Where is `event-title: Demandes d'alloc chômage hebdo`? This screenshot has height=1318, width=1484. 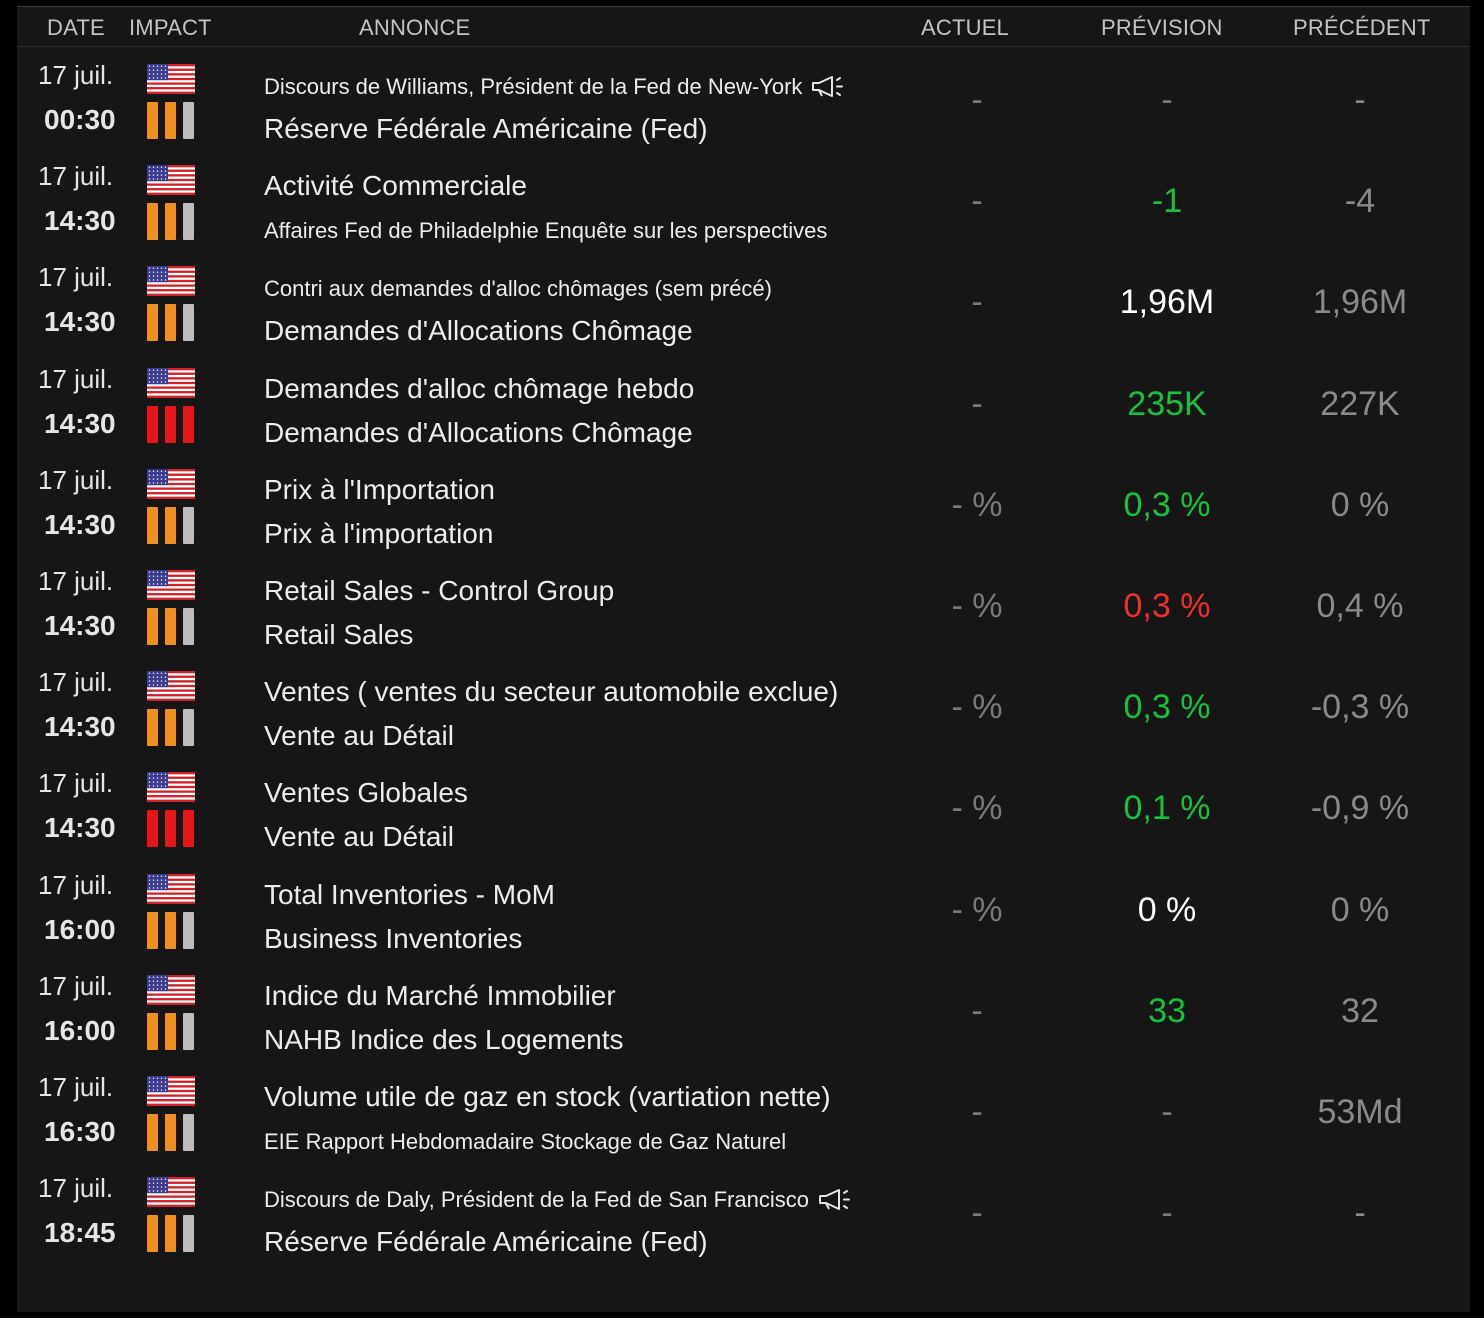 event-title: Demandes d'alloc chômage hebdo is located at coordinates (479, 389).